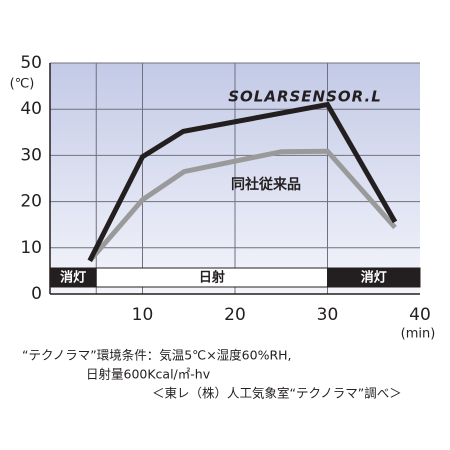  What do you see at coordinates (328, 315) in the screenshot?
I see `x-tick-label: 30` at bounding box center [328, 315].